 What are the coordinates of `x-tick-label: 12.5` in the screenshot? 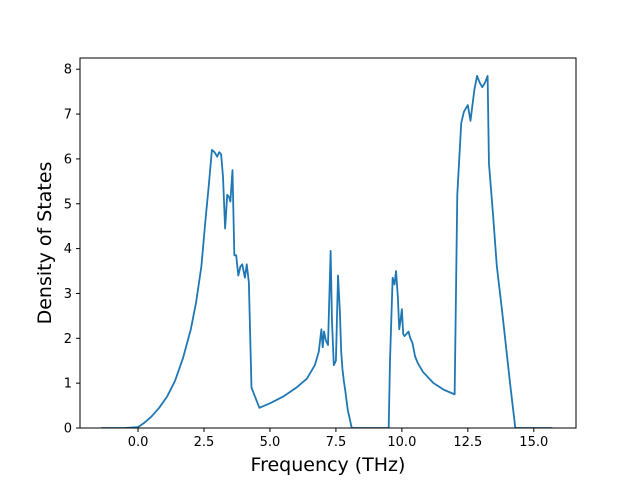 It's located at (467, 442).